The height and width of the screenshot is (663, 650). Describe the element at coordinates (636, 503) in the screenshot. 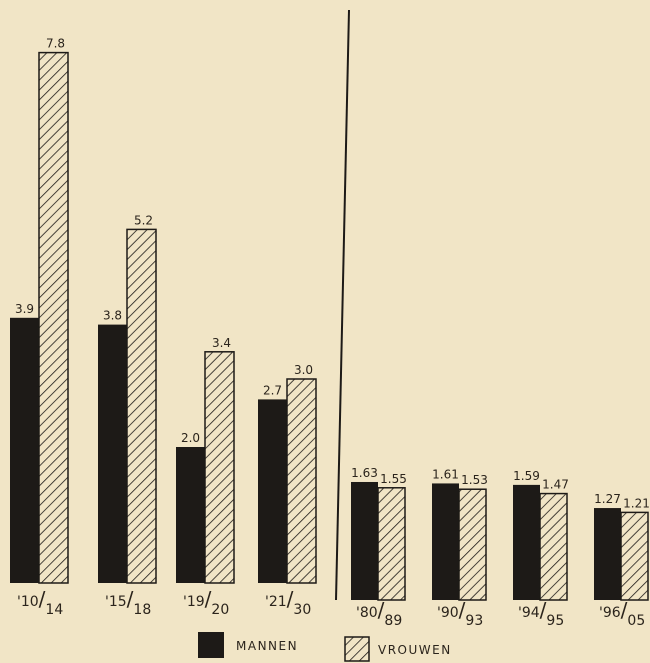

I see `right-value-label-vrouwen: 1.21` at that location.